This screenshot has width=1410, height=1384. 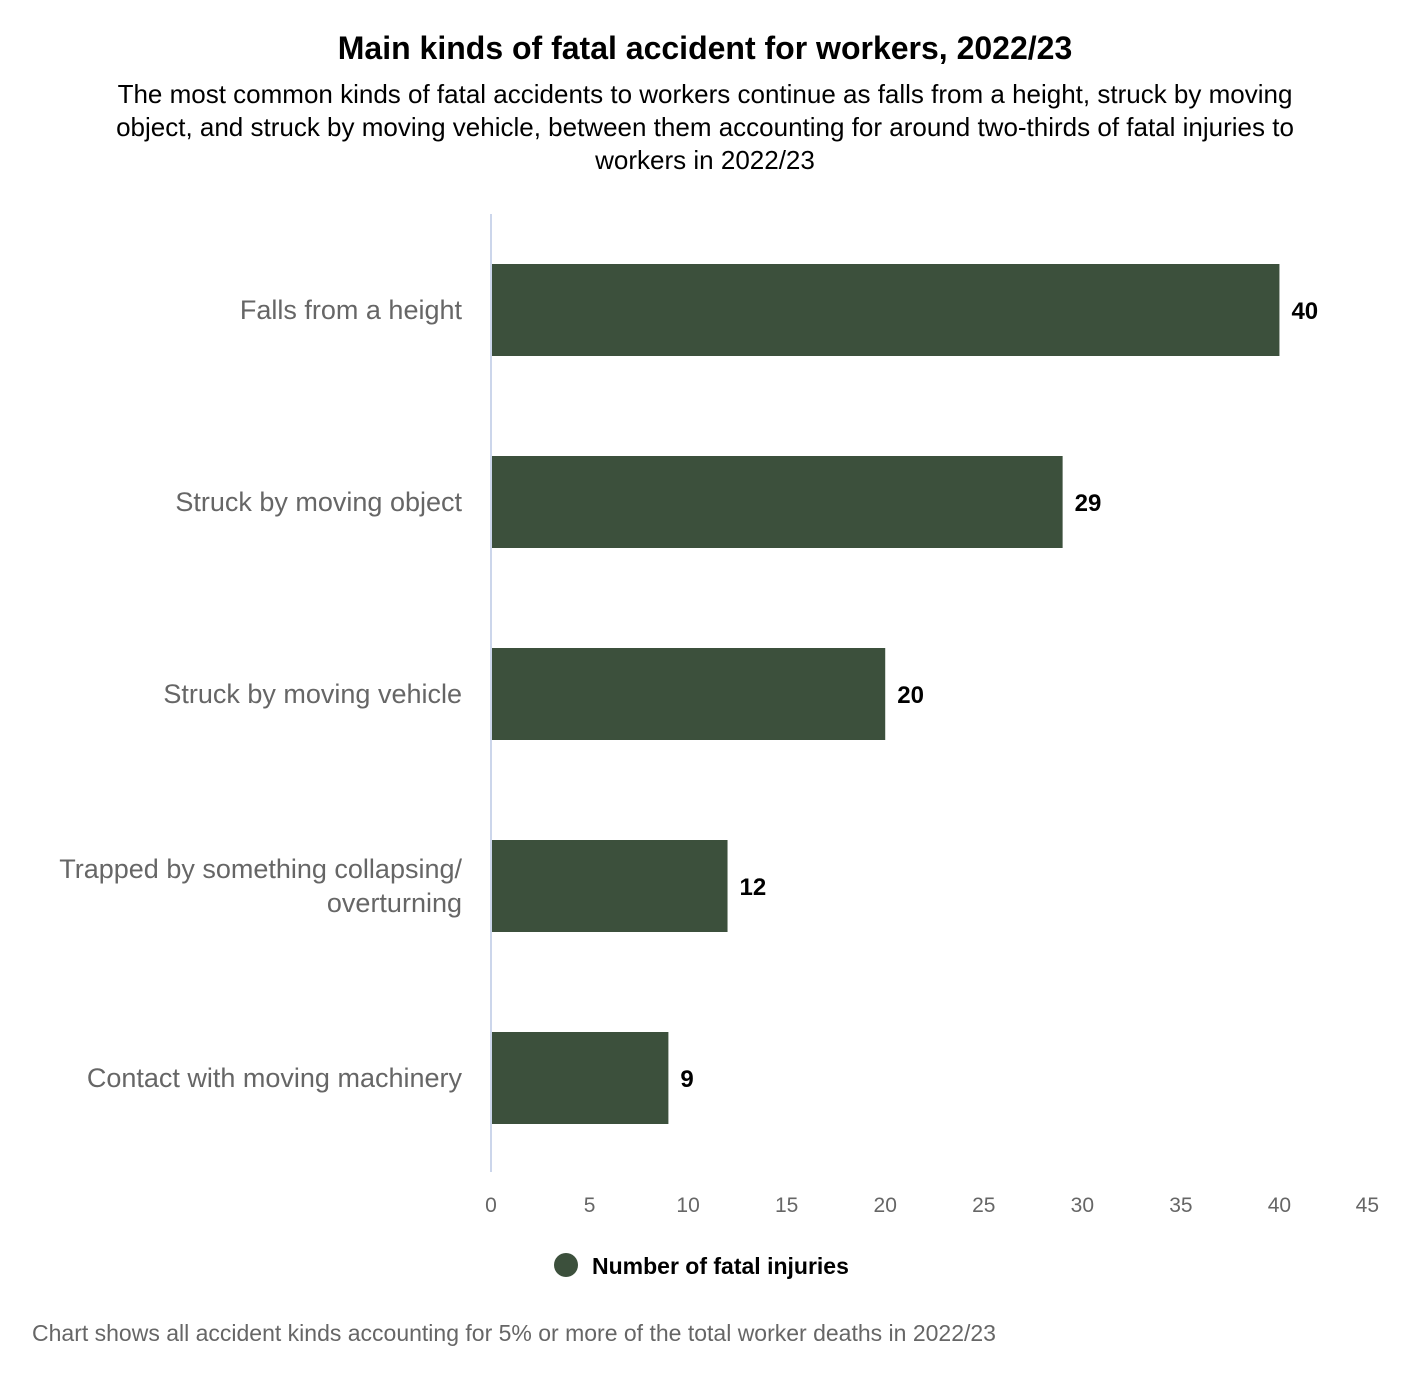 What do you see at coordinates (1367, 1205) in the screenshot?
I see `x-tick-label-9: 45` at bounding box center [1367, 1205].